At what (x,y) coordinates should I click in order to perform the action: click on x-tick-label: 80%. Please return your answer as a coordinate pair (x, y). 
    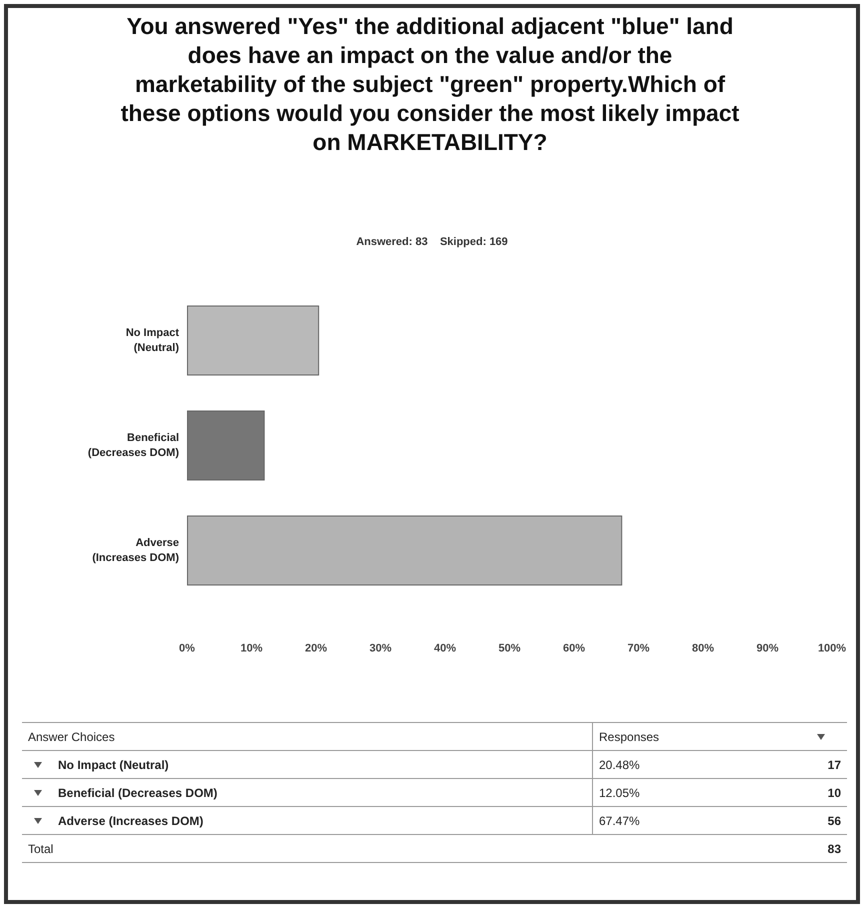
    Looking at the image, I should click on (703, 648).